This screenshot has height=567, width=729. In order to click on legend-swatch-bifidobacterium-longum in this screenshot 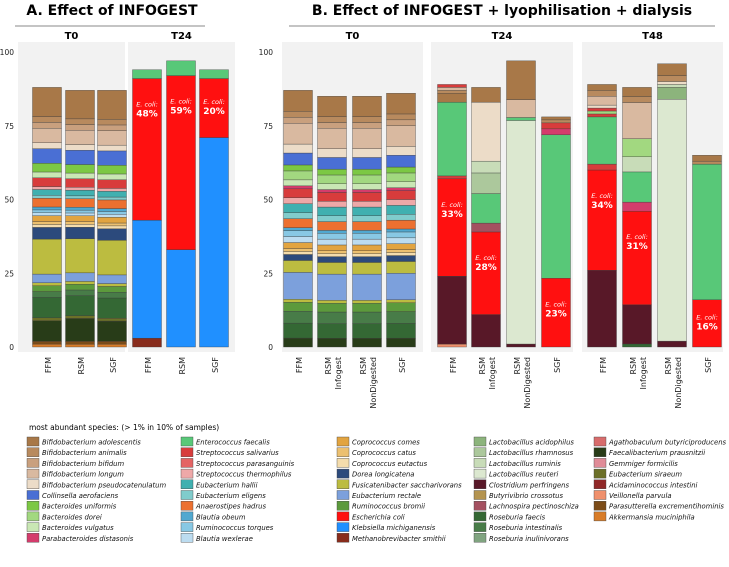, I will do `click(33, 473)`.